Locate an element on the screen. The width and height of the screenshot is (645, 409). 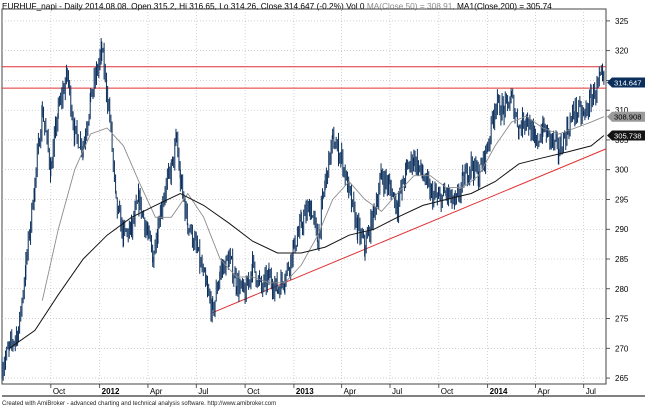
y-tick-label: 310 is located at coordinates (622, 110).